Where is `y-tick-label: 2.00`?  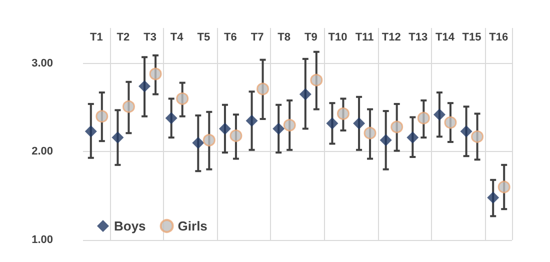
y-tick-label: 2.00 is located at coordinates (42, 152).